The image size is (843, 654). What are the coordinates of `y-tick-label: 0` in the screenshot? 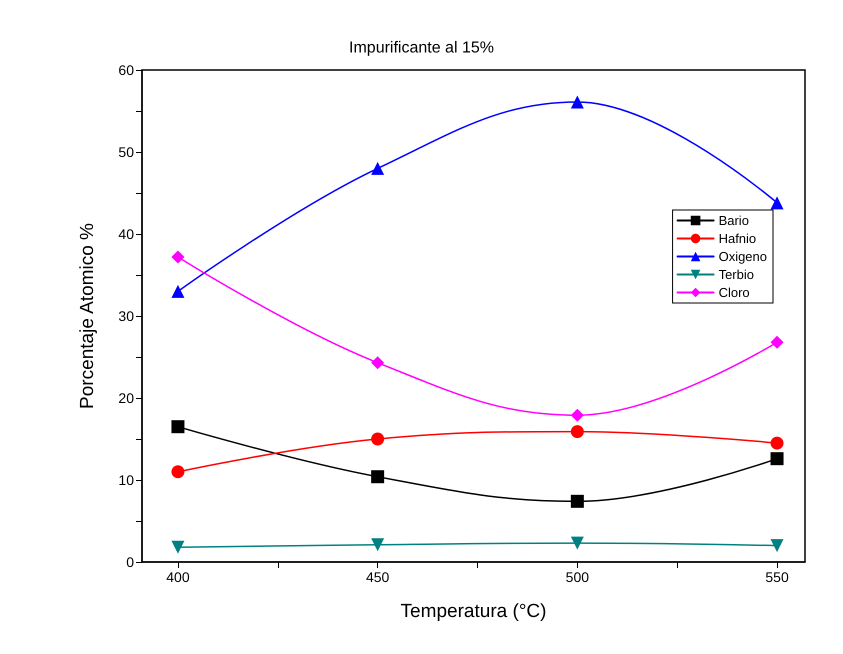 It's located at (130, 562).